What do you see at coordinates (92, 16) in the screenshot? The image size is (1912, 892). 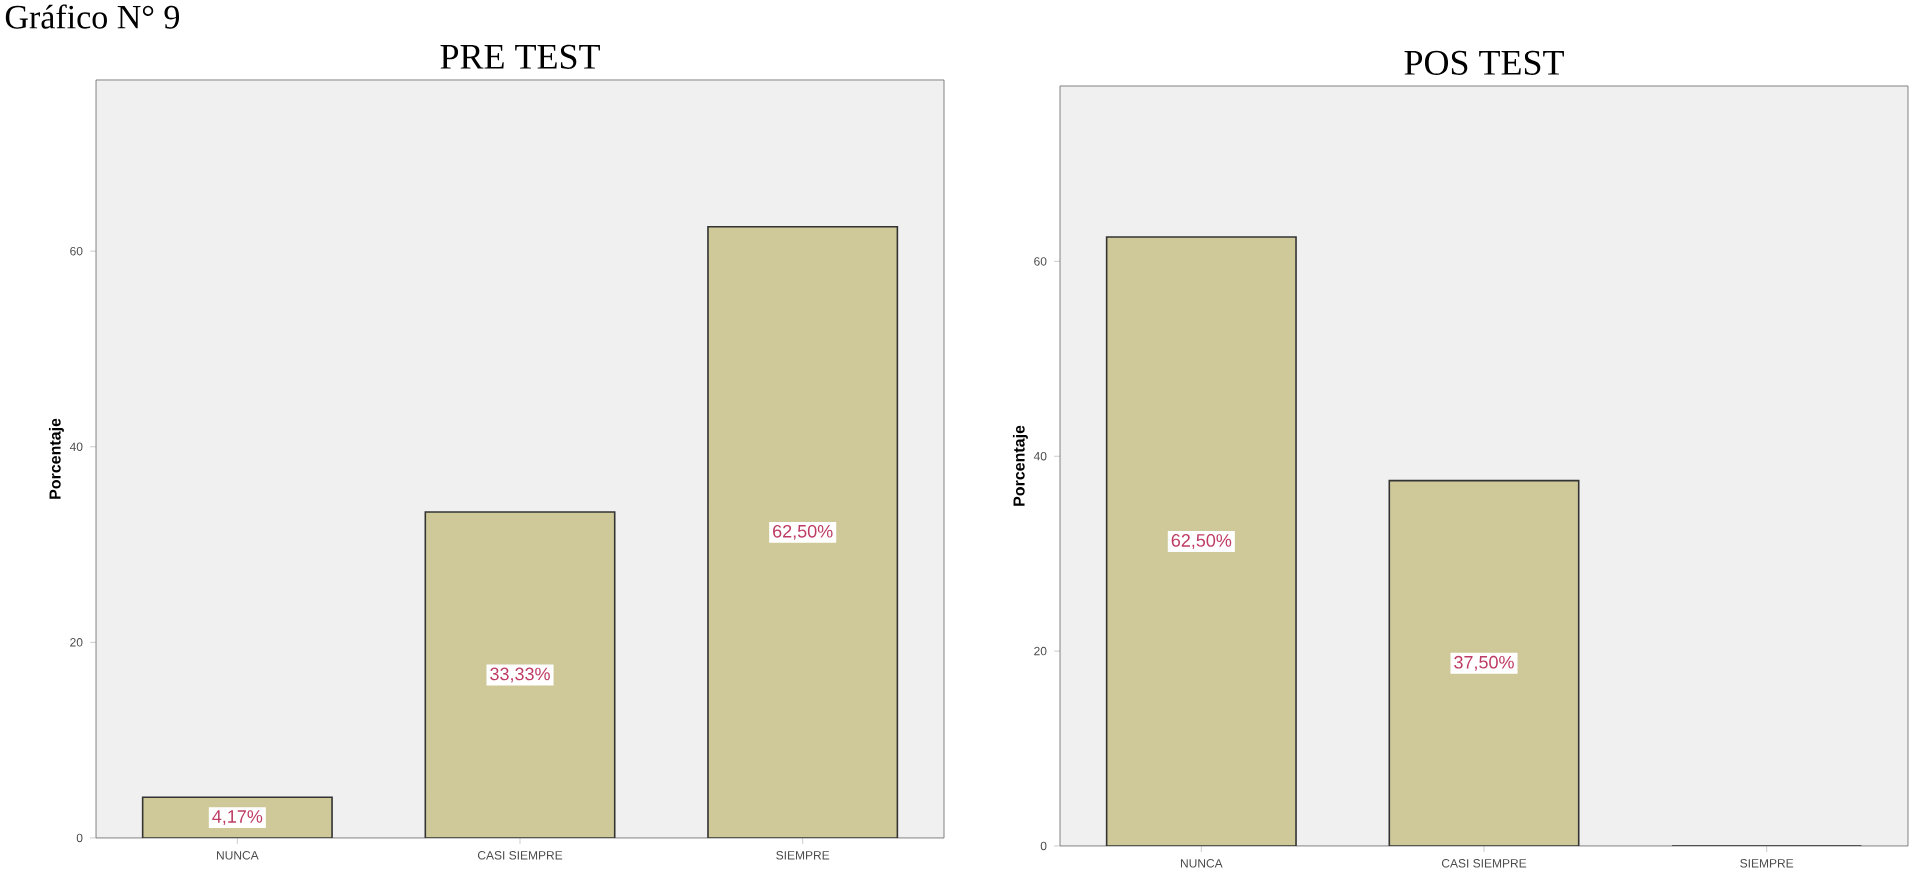 I see `text: Gráfico N° 9` at bounding box center [92, 16].